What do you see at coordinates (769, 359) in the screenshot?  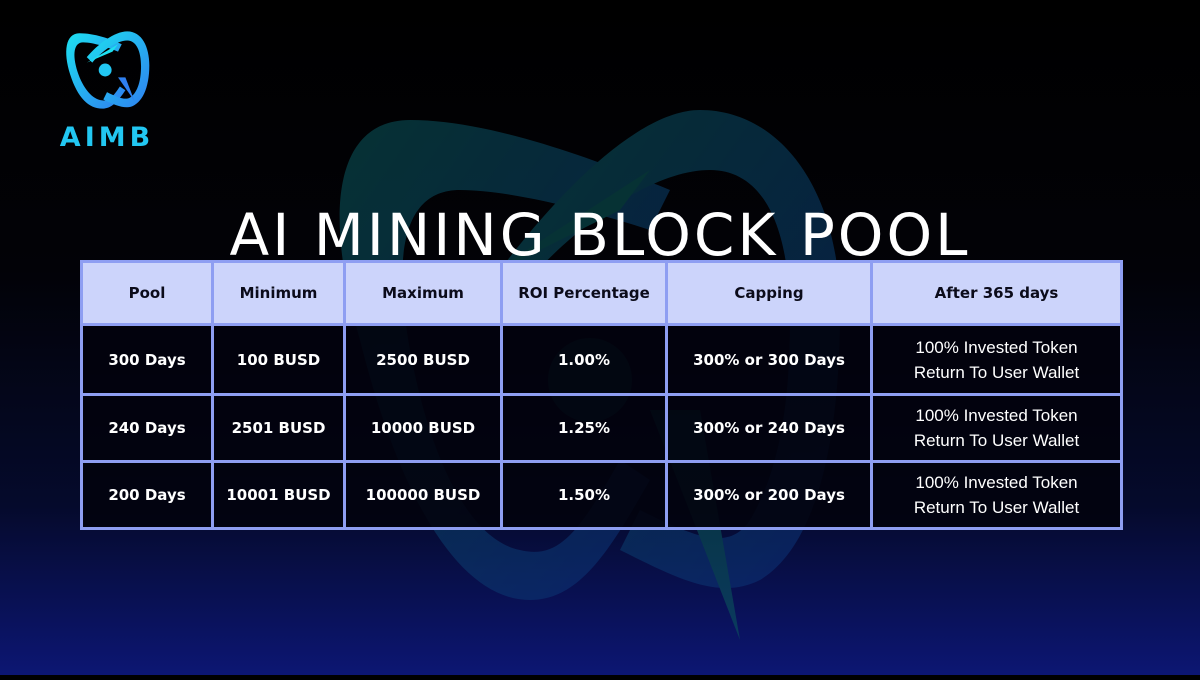 I see `cell-capping: 300% or 300 Days` at bounding box center [769, 359].